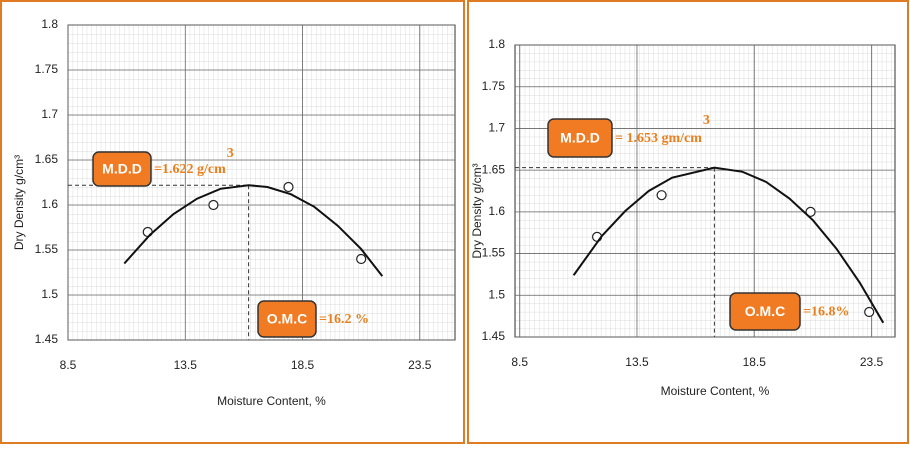 The width and height of the screenshot is (910, 449). I want to click on annotation-value: =16.2 %, so click(344, 319).